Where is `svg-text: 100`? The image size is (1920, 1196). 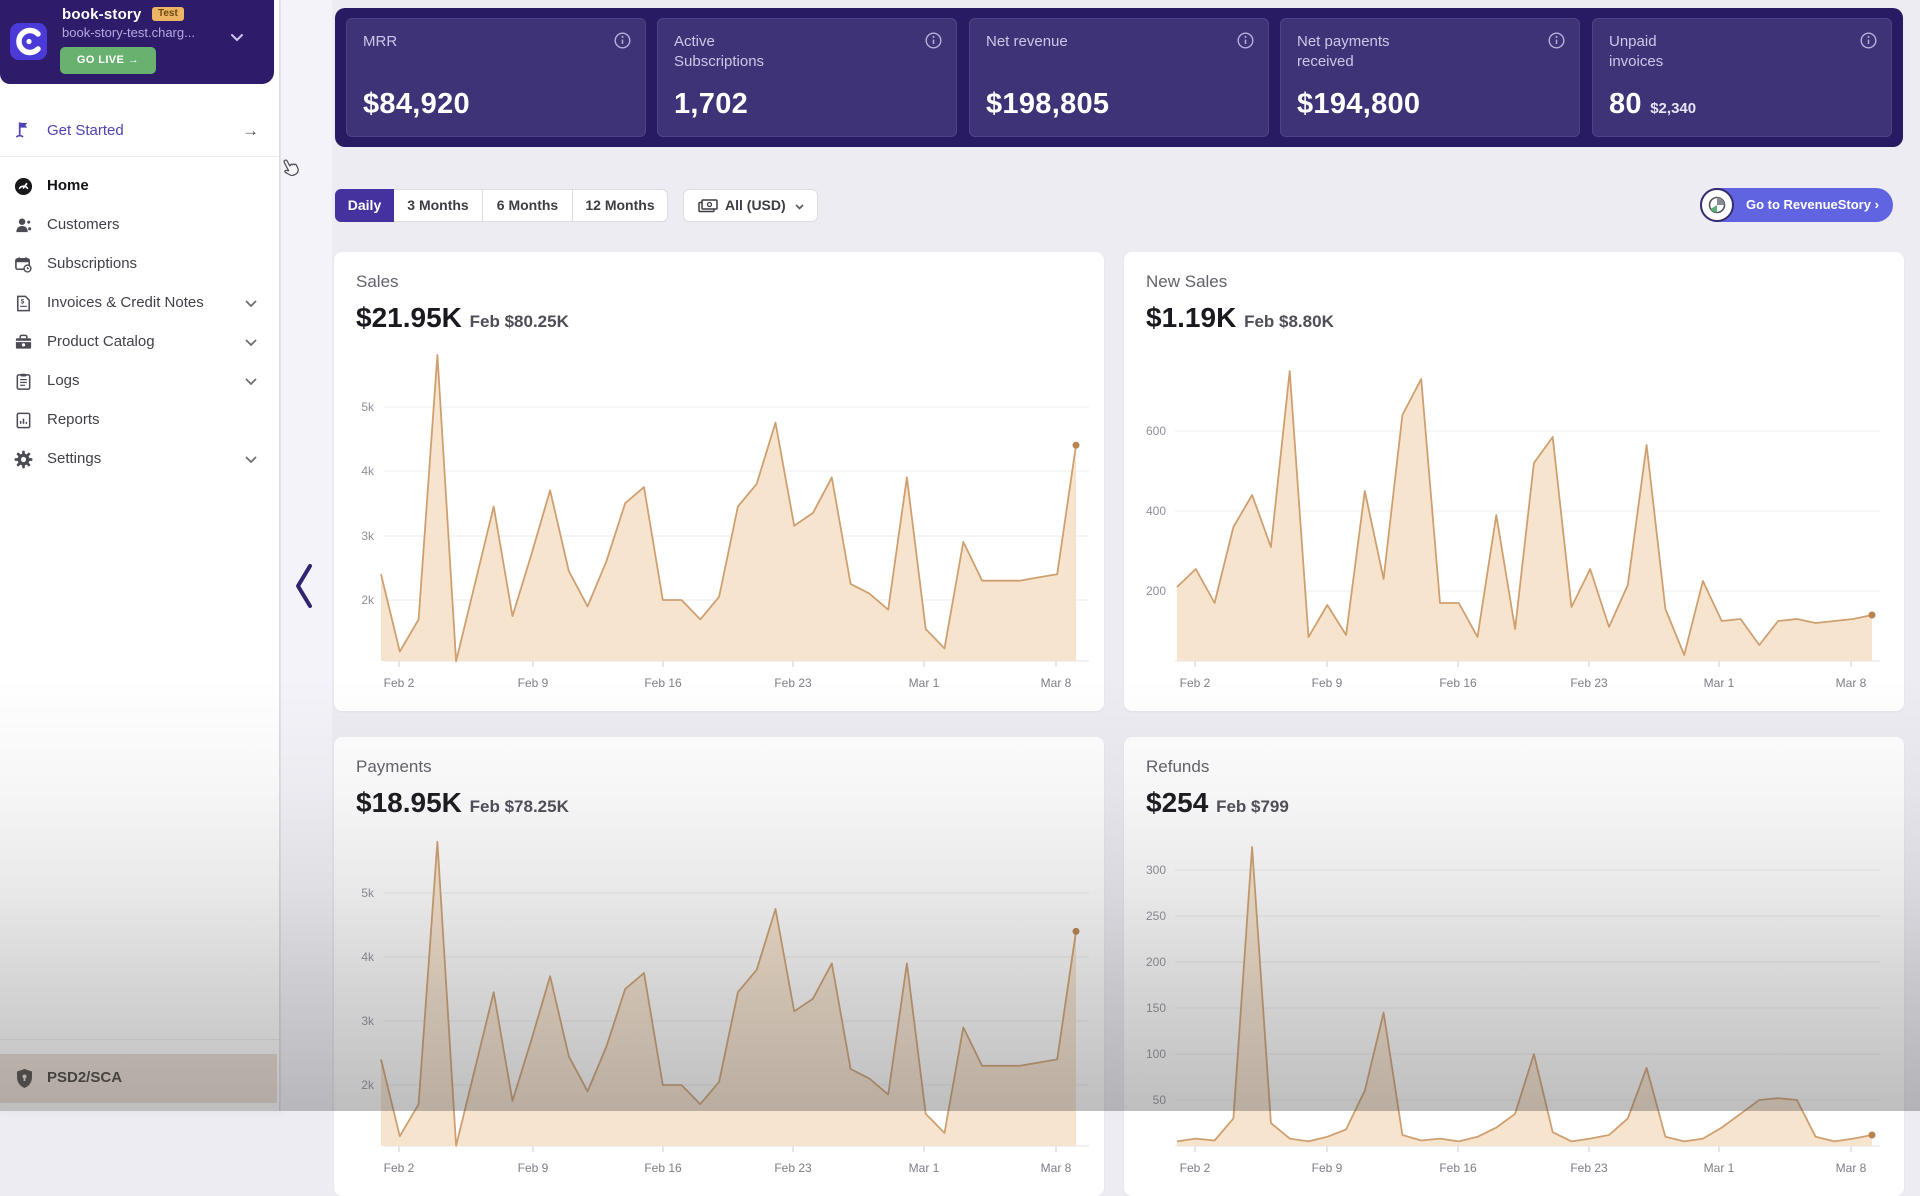 svg-text: 100 is located at coordinates (1156, 1054).